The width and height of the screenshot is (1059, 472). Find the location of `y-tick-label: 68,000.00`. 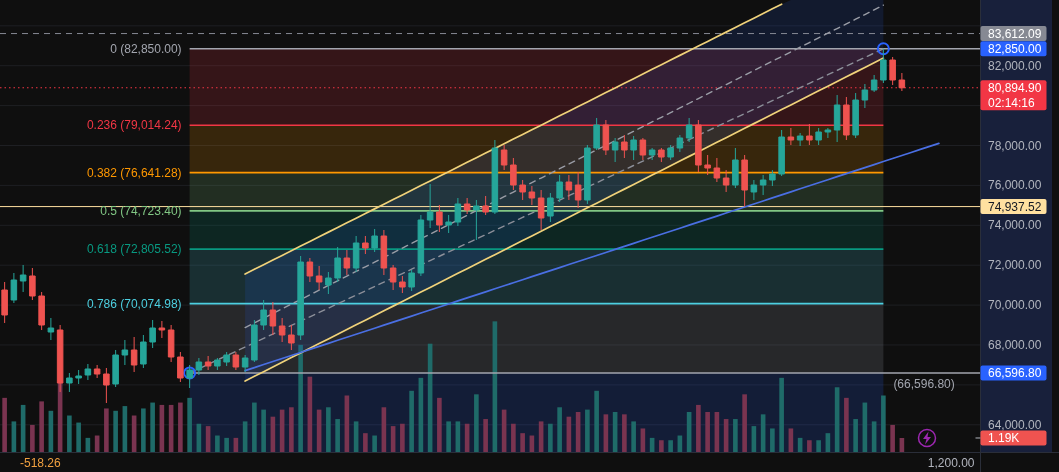

y-tick-label: 68,000.00 is located at coordinates (1015, 344).